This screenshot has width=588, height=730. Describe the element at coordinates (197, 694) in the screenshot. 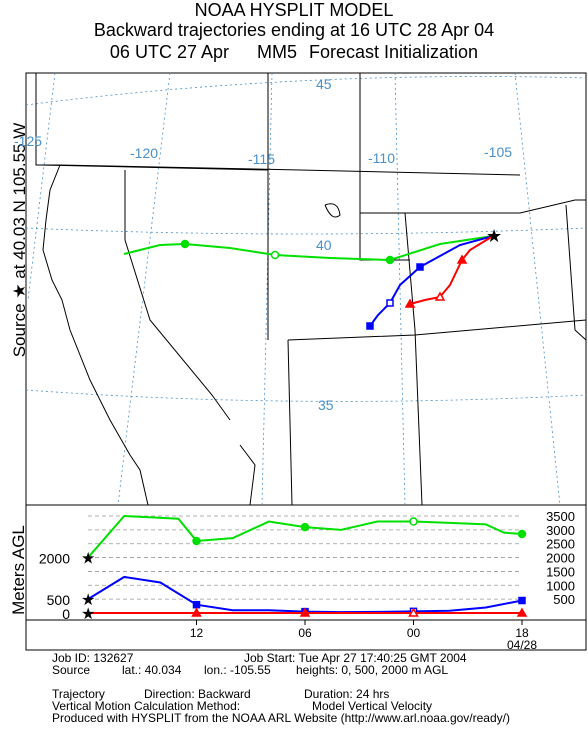

I see `info-direction: Direction: Backward` at that location.